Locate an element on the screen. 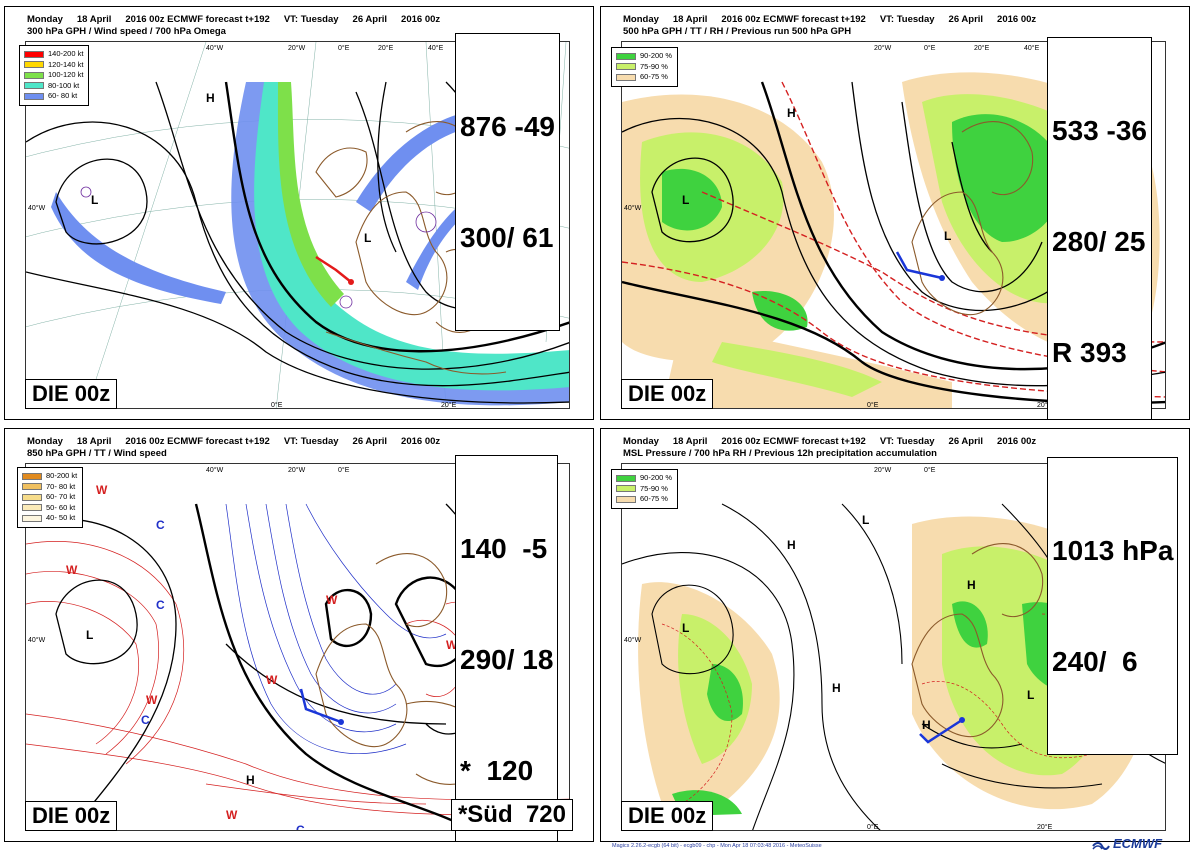 This screenshot has width=1198, height=853. legend-row: 40- 50 kt is located at coordinates (49, 518).